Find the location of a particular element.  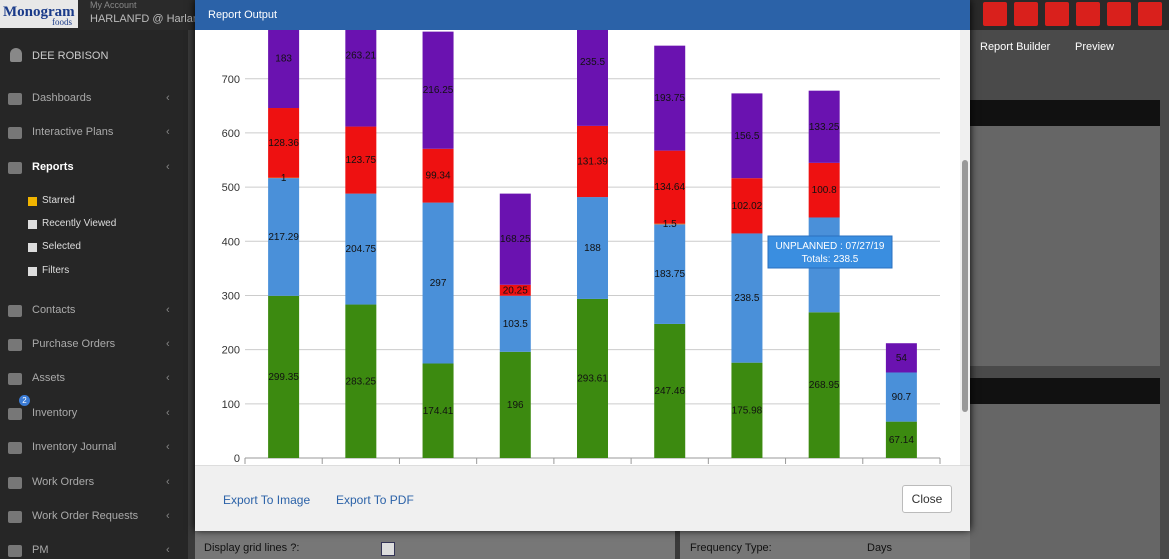

data-label: 134.64 is located at coordinates (669, 187).